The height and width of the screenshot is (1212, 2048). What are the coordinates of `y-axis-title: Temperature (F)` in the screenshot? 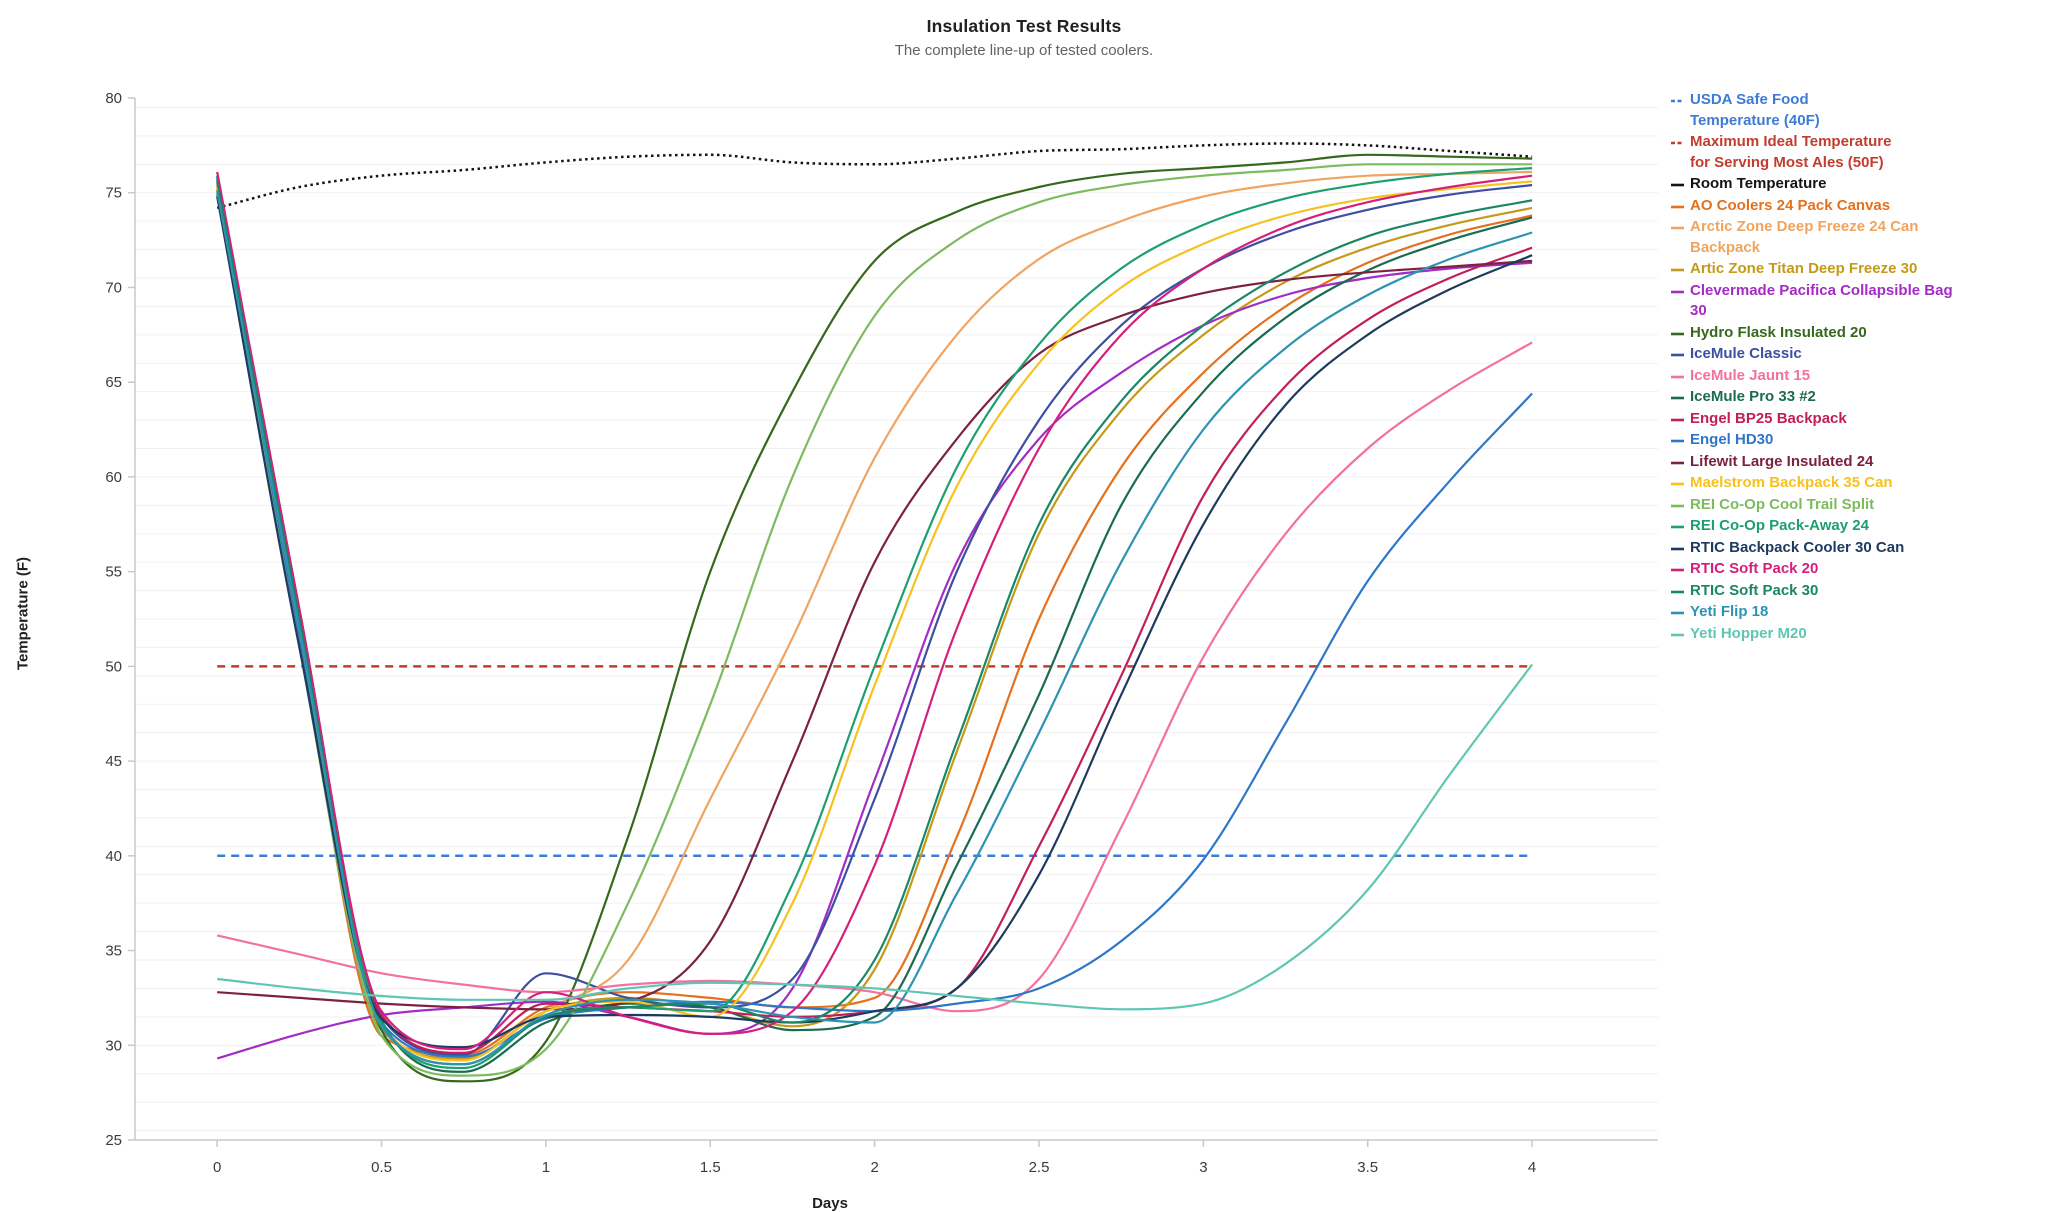 It's located at (23, 613).